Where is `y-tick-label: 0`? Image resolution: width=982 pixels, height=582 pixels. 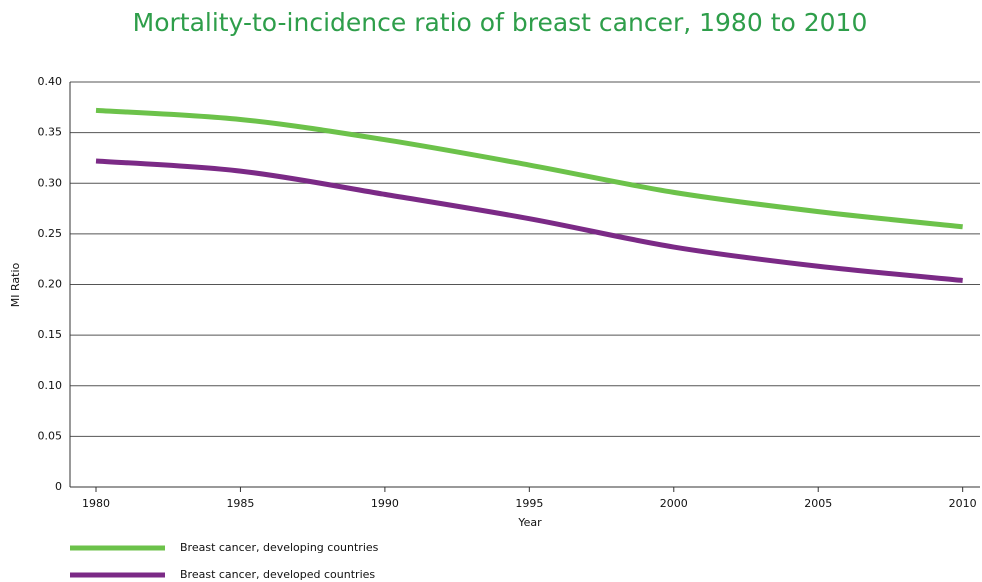 y-tick-label: 0 is located at coordinates (58, 486).